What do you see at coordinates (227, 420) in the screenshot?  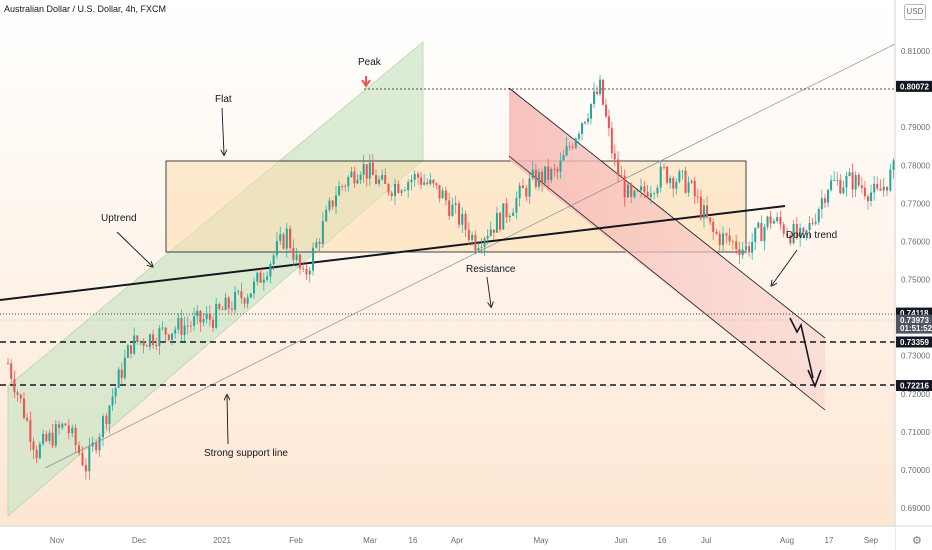 I see `strong-support-arrow` at bounding box center [227, 420].